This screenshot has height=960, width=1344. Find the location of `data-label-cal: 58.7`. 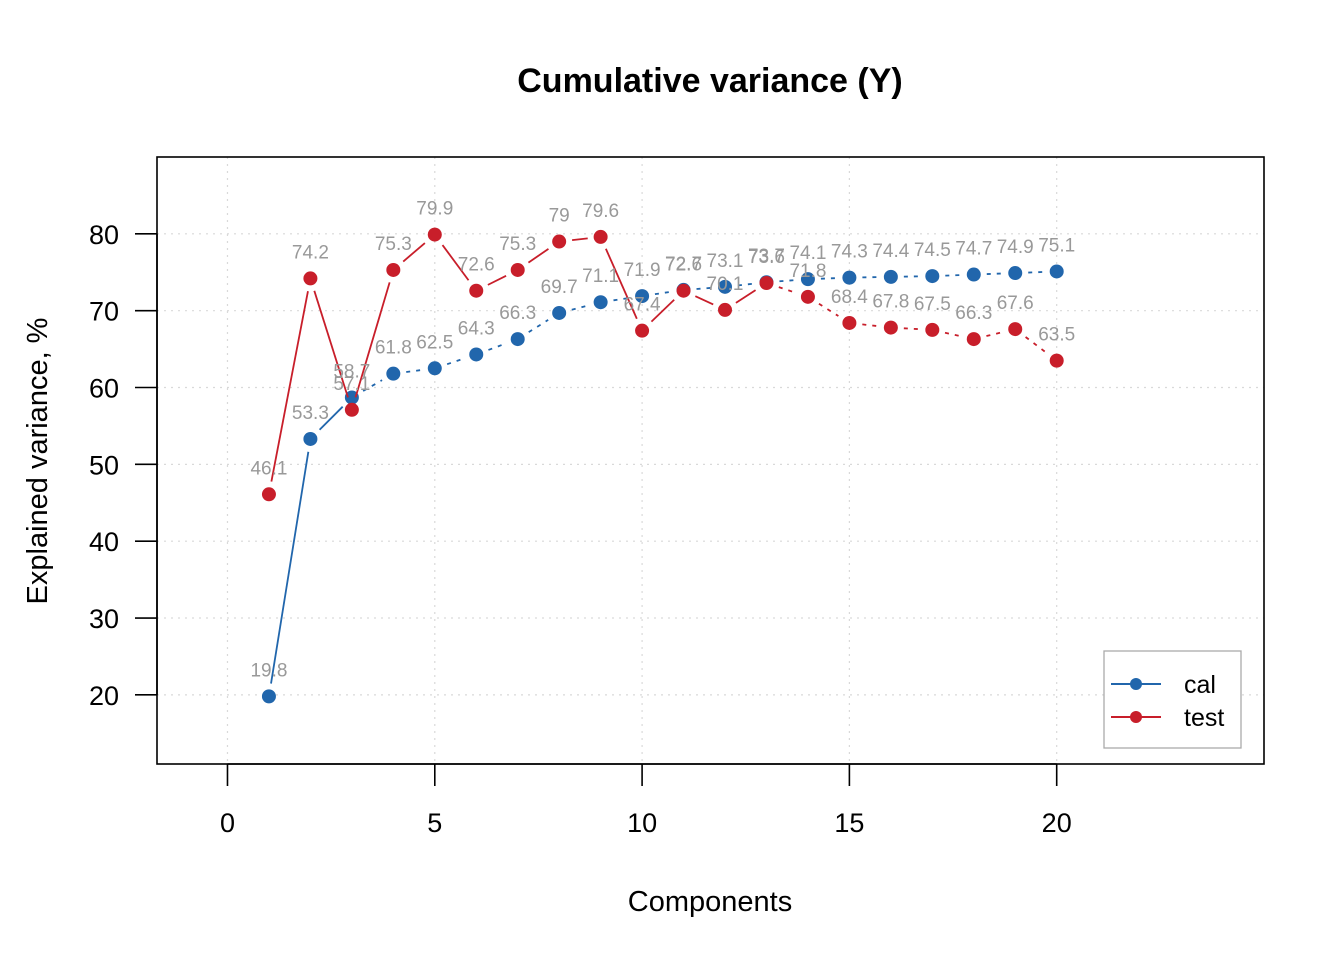

data-label-cal: 58.7 is located at coordinates (351, 371).